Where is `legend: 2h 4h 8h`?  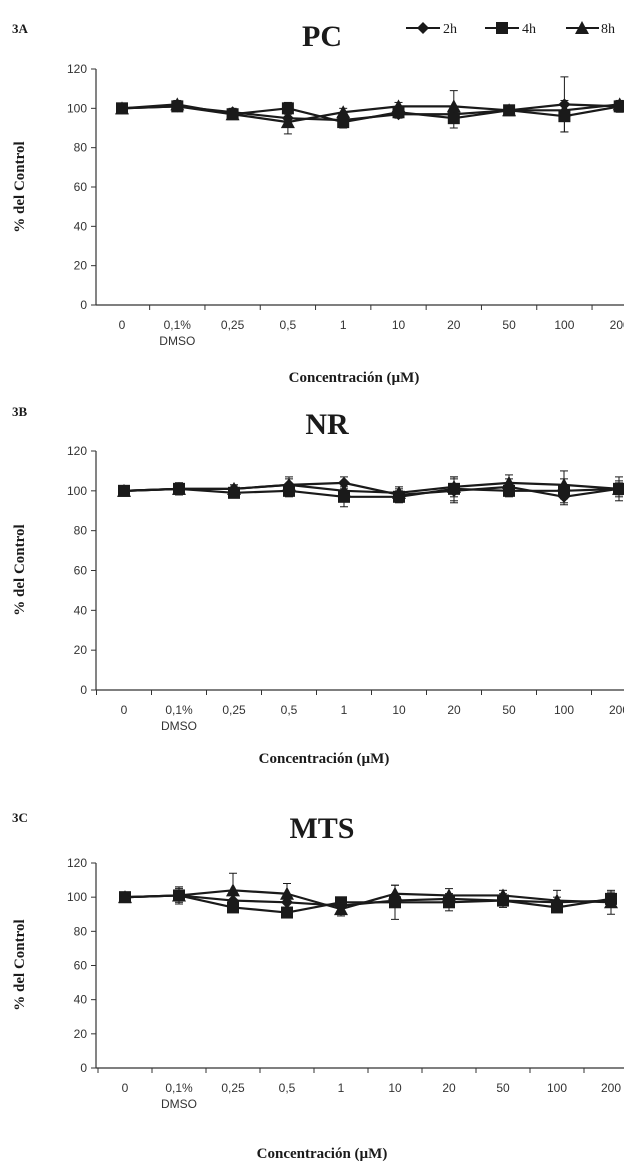
legend: 2h 4h 8h is located at coordinates (510, 29).